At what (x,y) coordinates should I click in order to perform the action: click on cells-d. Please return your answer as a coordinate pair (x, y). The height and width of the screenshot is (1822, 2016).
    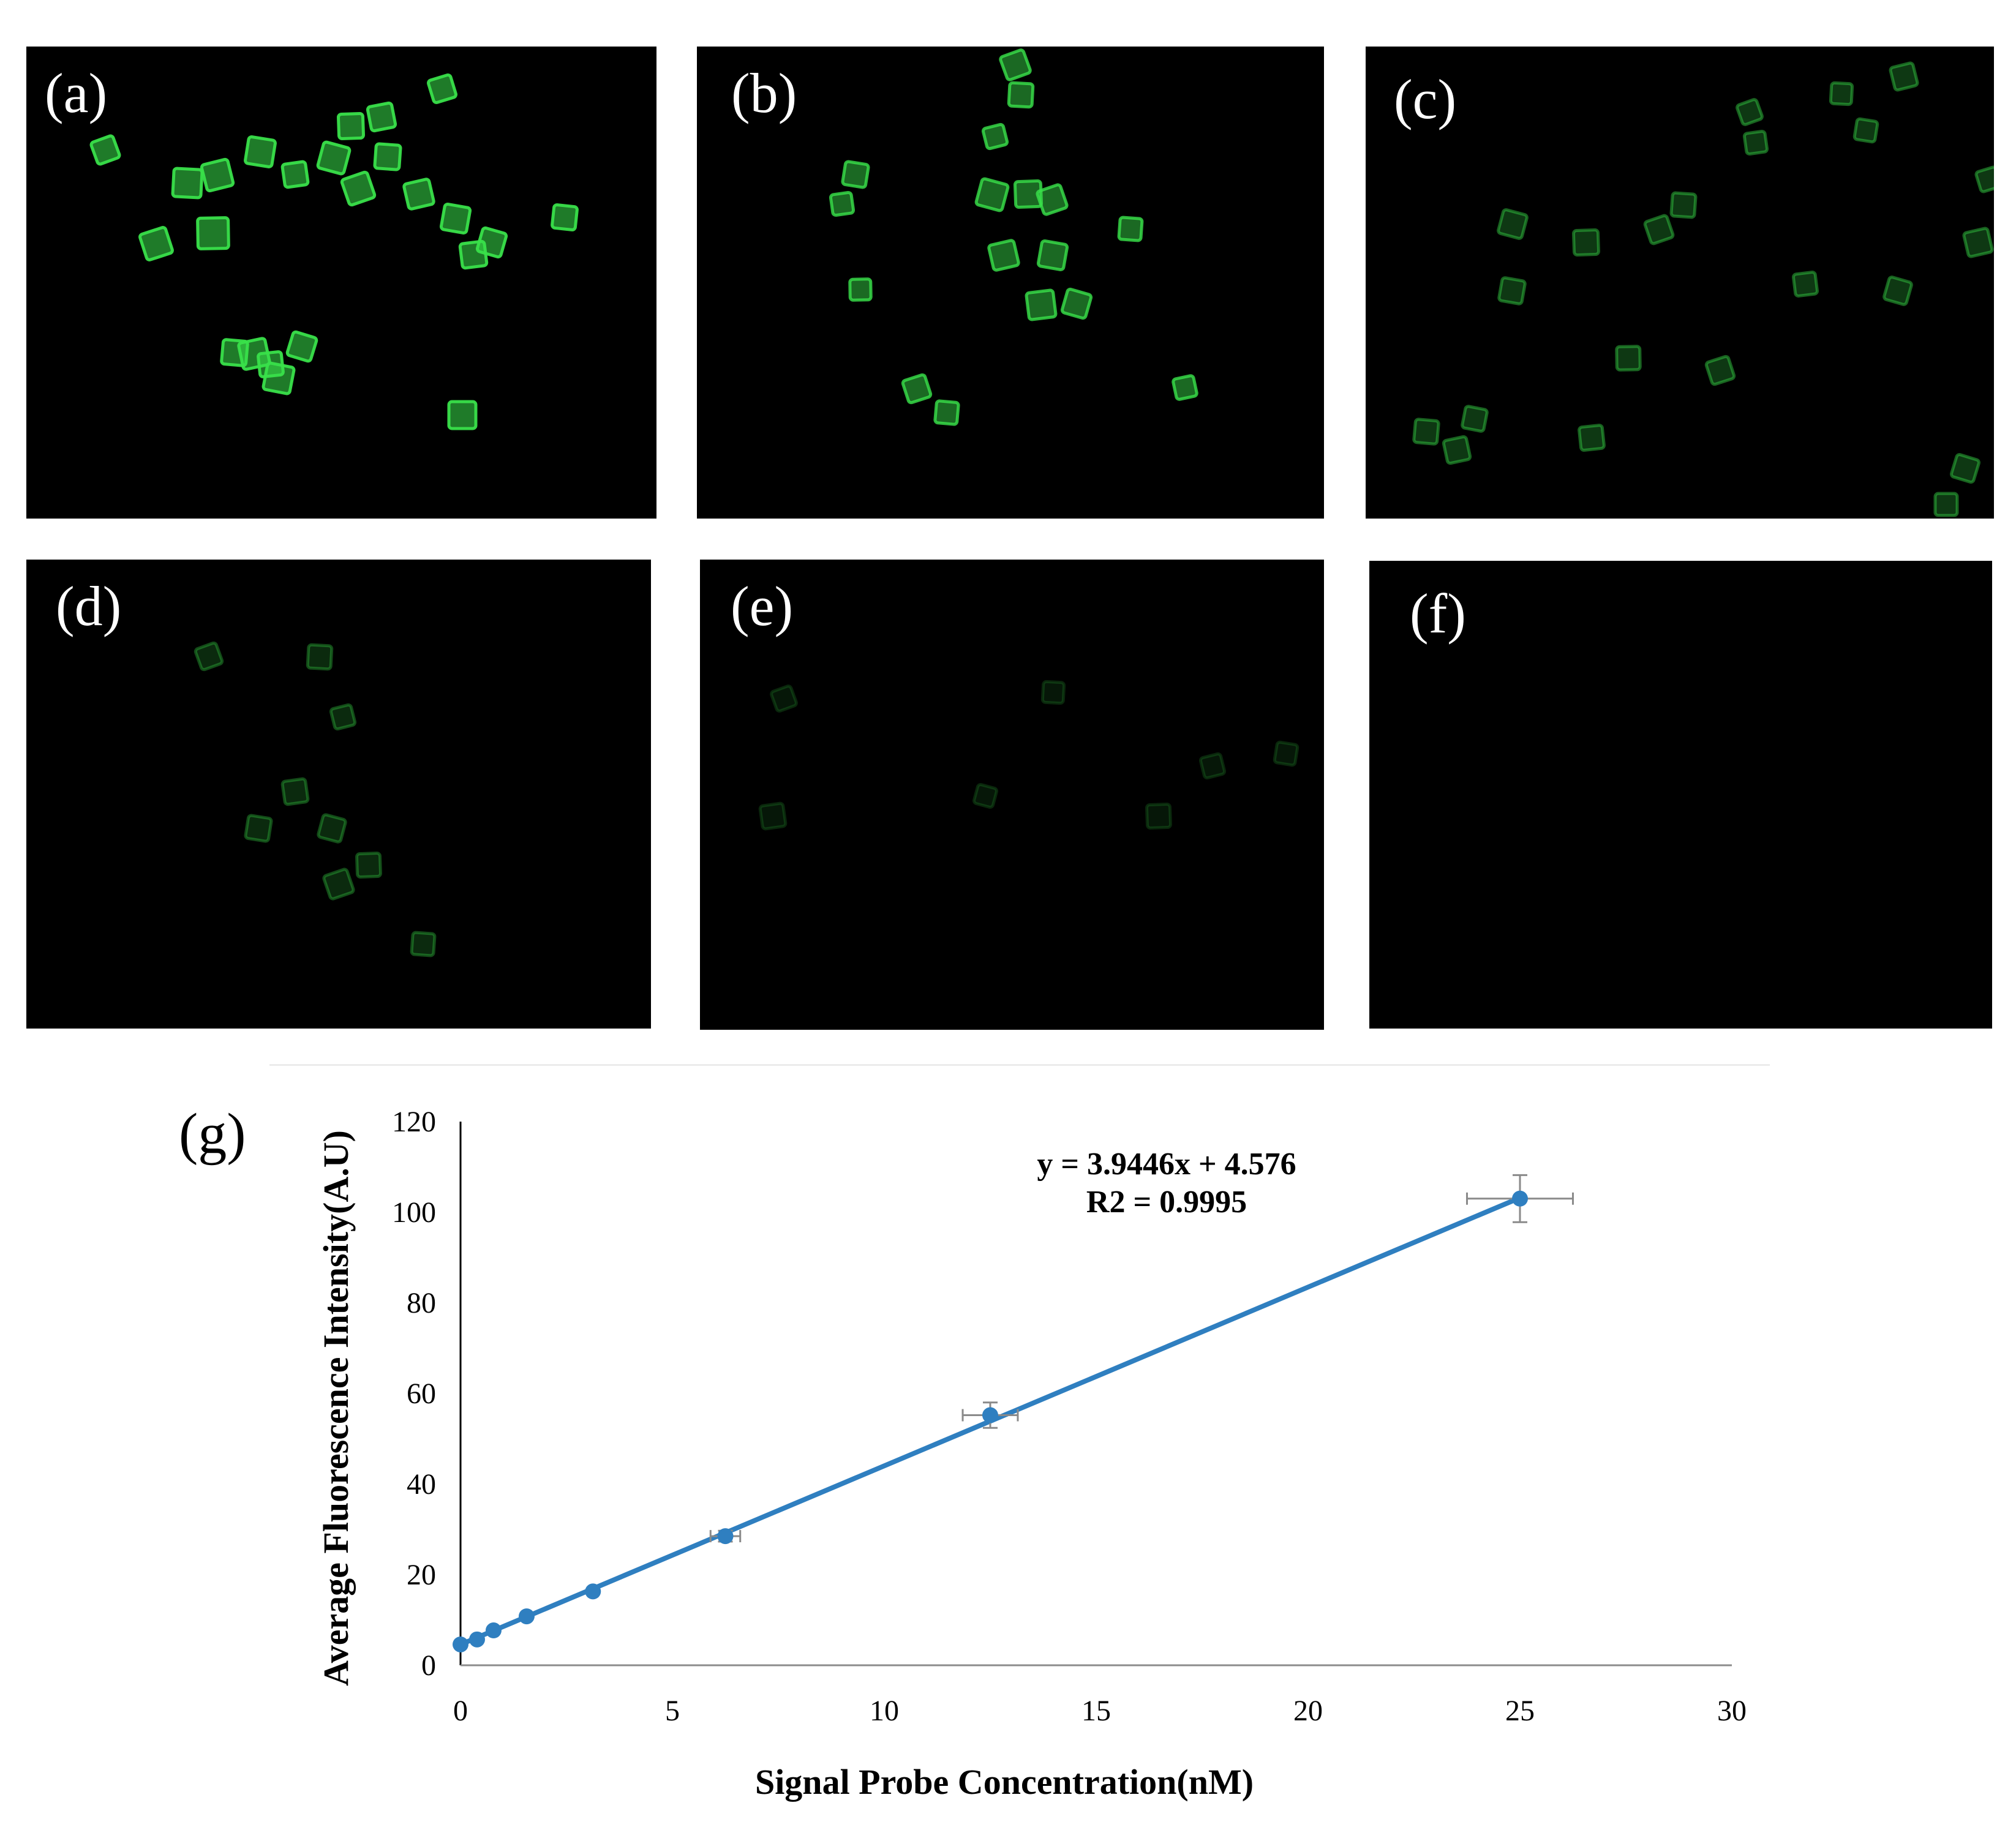
    Looking at the image, I should click on (315, 799).